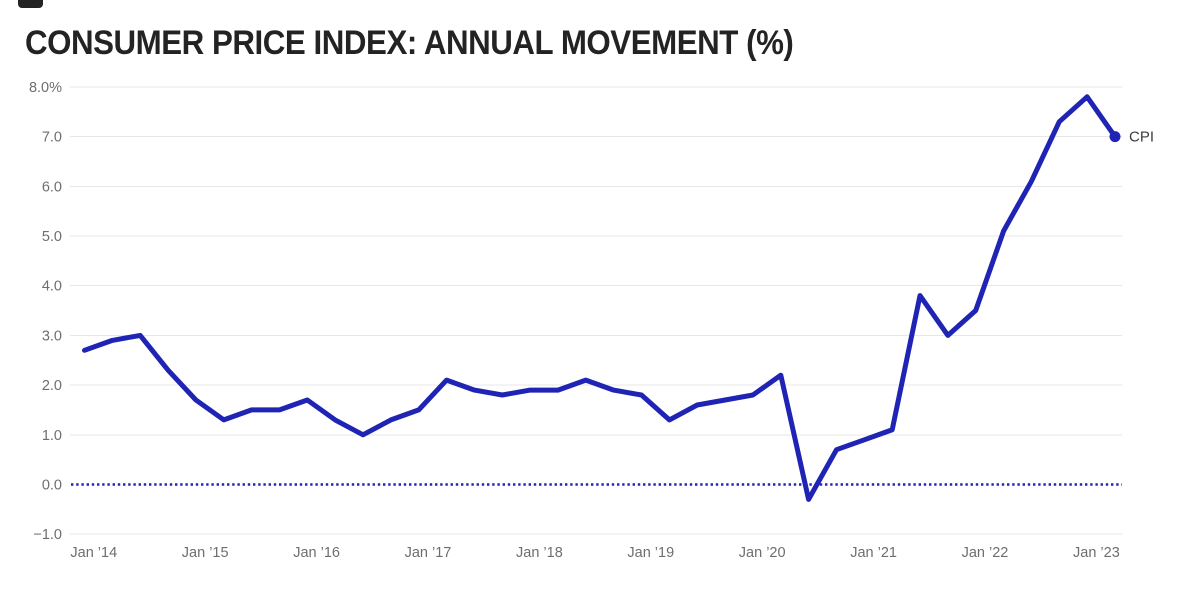  What do you see at coordinates (762, 553) in the screenshot?
I see `x-tick-label: Jan ’20` at bounding box center [762, 553].